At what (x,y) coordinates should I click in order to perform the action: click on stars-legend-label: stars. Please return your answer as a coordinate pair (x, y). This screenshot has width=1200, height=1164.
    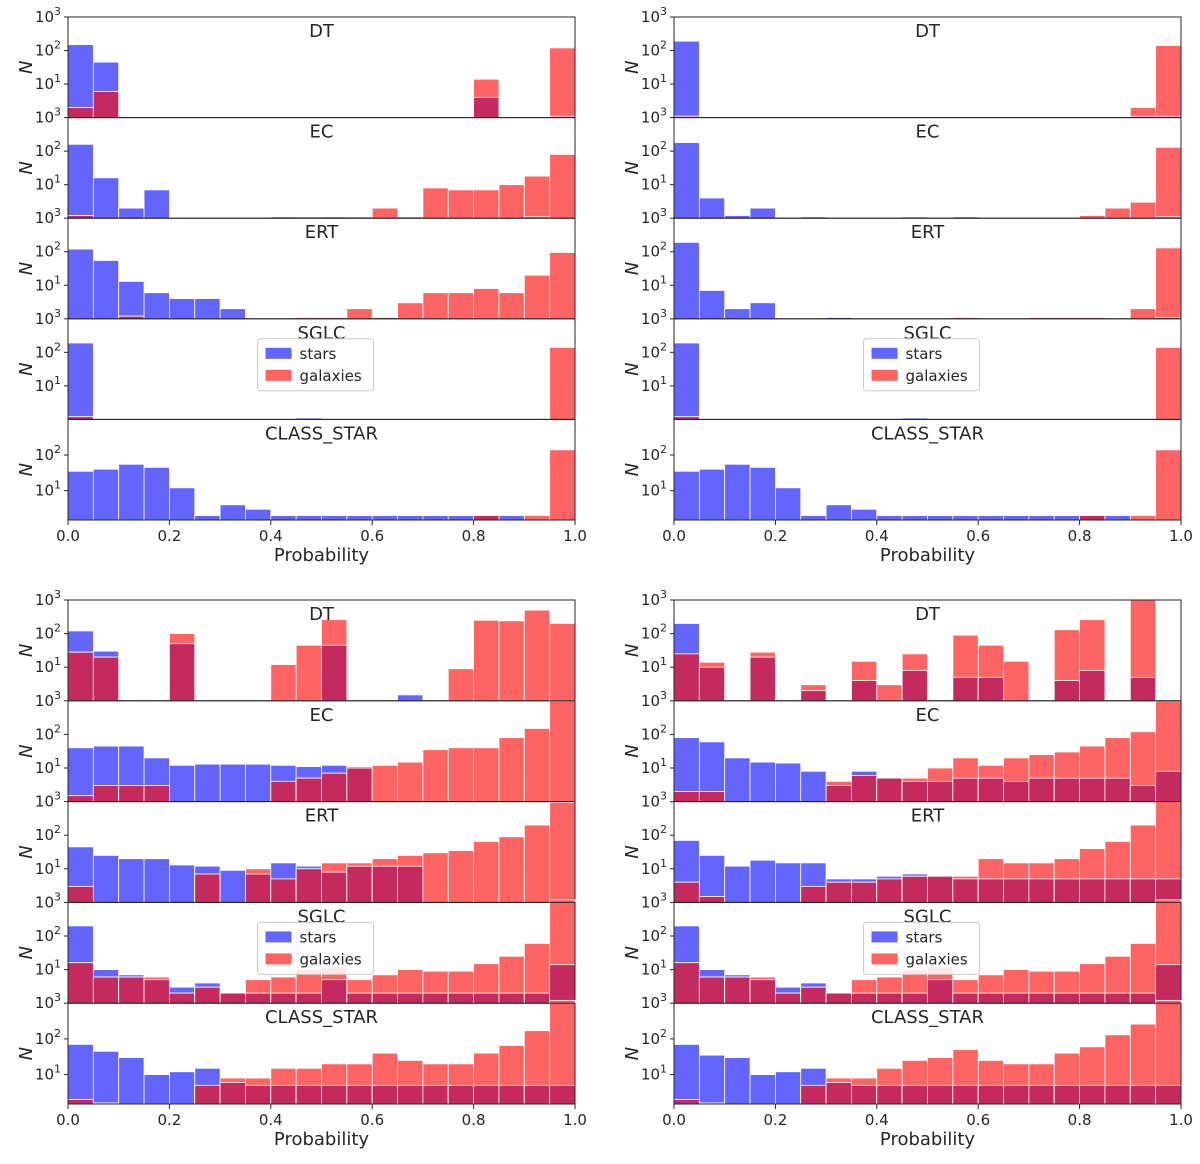
    Looking at the image, I should click on (924, 354).